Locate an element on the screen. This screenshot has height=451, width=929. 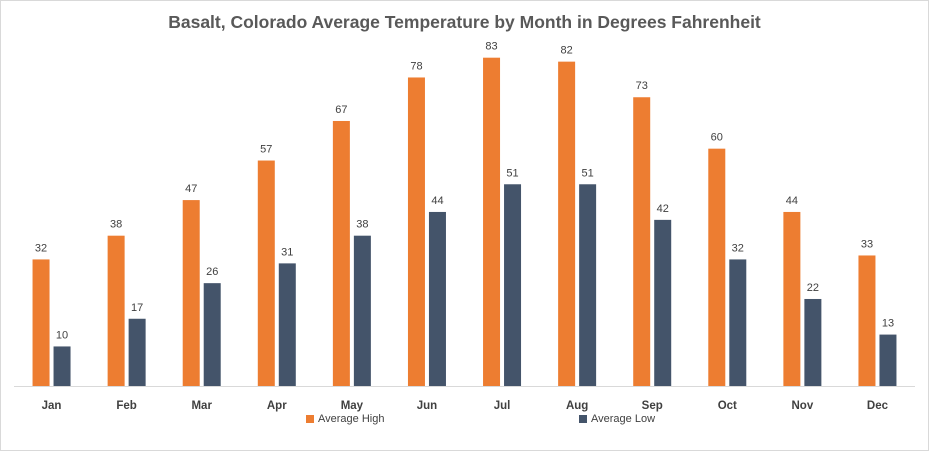
data-label-average-low-jun: 44 is located at coordinates (437, 201).